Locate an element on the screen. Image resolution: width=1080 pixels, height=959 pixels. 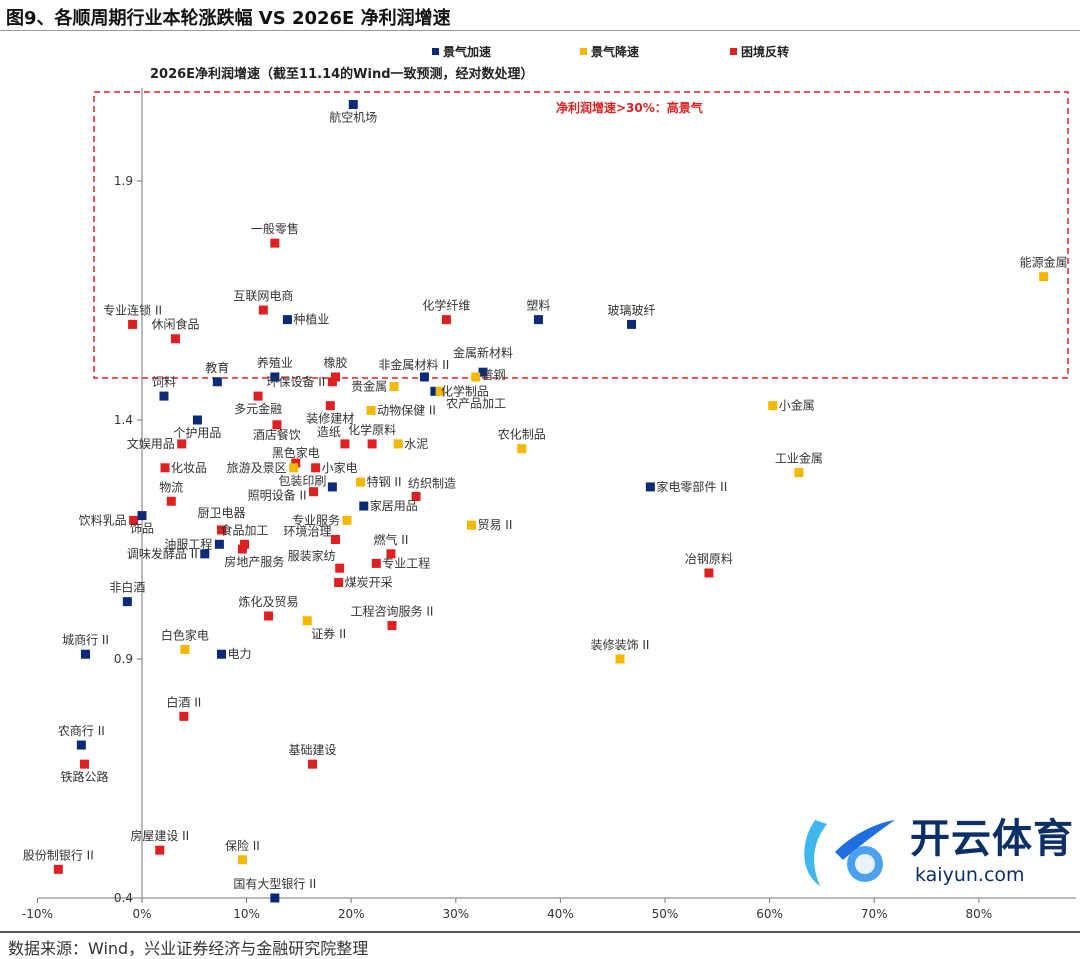
x-tick-label: 60% is located at coordinates (769, 914).